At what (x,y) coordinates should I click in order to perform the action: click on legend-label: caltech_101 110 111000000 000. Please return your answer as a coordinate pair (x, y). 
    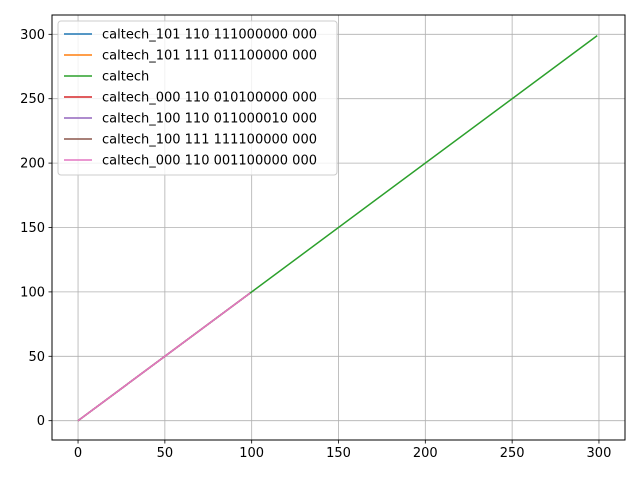
    Looking at the image, I should click on (209, 35).